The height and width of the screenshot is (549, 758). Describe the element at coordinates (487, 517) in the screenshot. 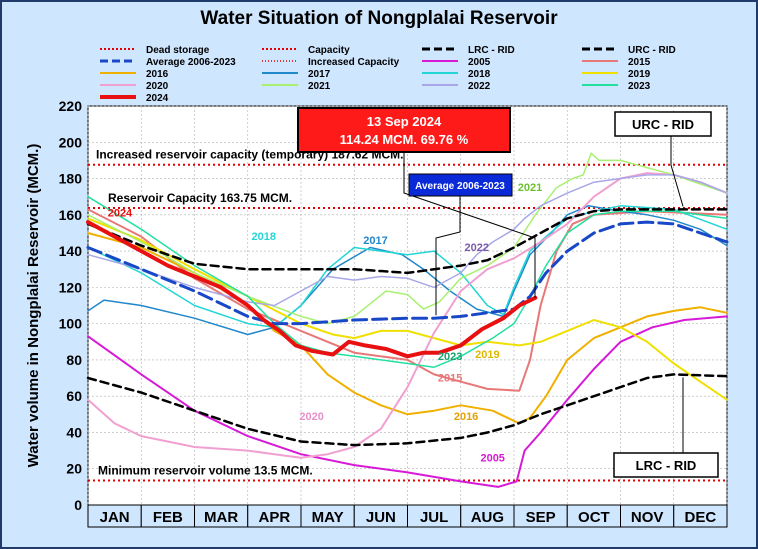

I see `x-tick-label: AUG` at that location.